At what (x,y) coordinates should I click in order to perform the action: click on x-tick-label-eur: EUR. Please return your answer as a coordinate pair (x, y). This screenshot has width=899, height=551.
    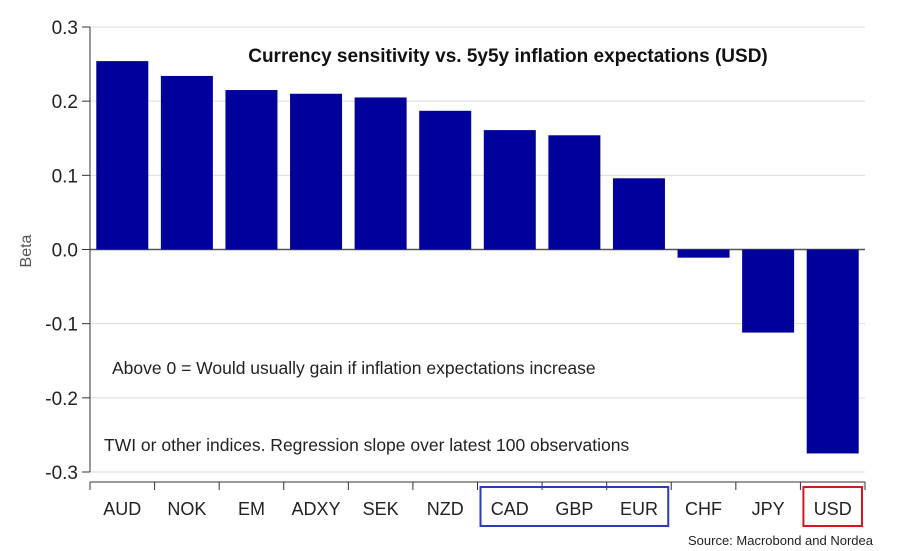
    Looking at the image, I should click on (639, 509).